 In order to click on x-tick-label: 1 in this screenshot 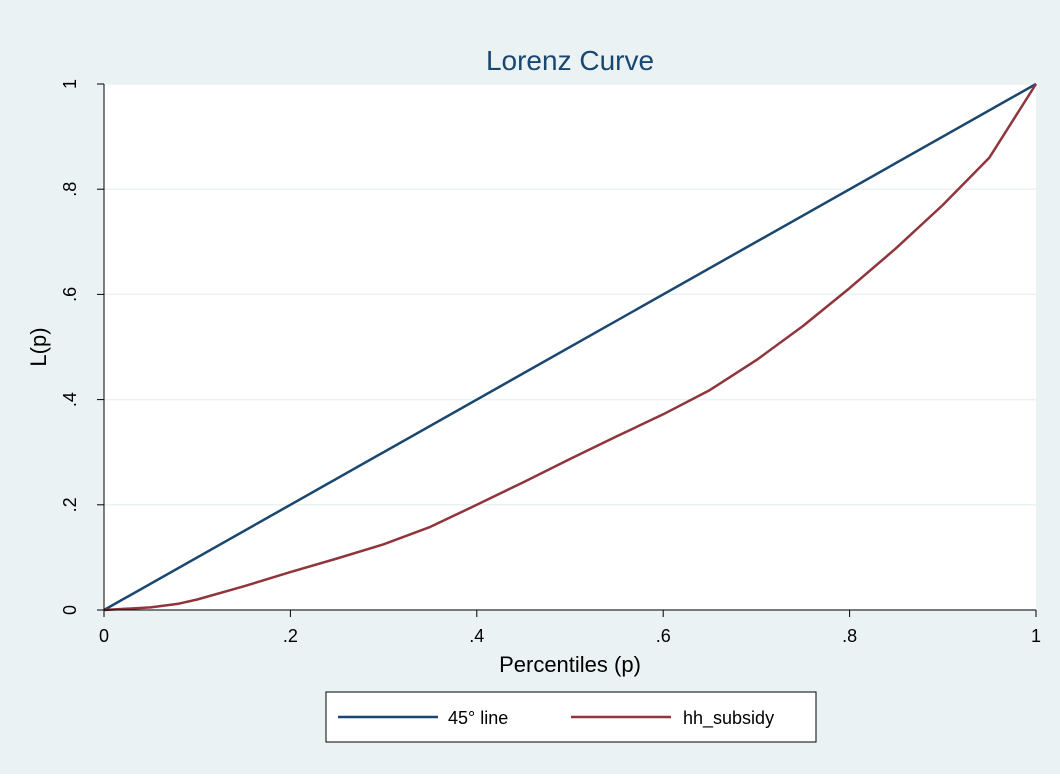, I will do `click(1036, 636)`.